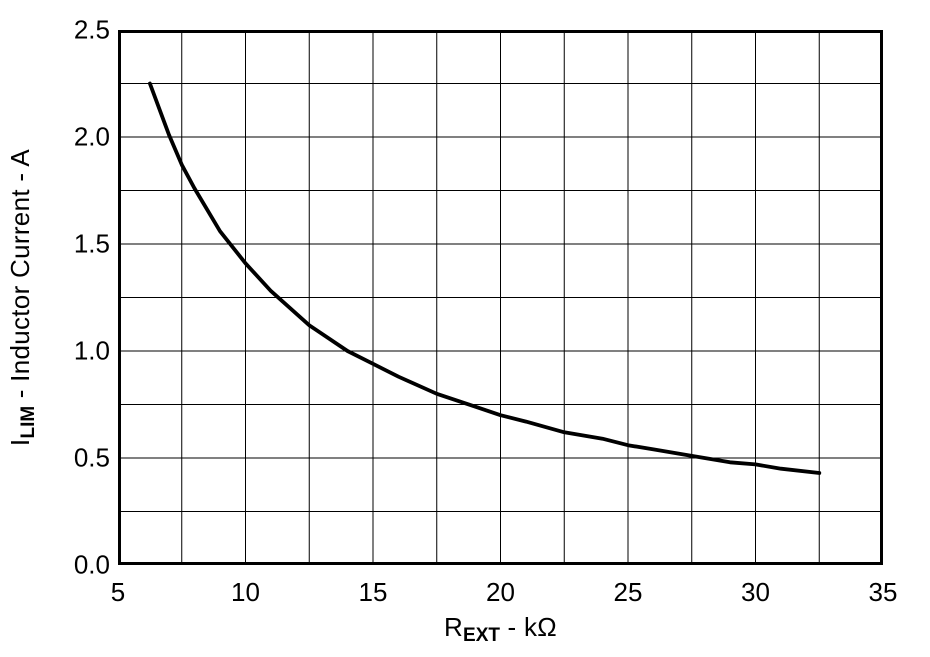 The height and width of the screenshot is (657, 930). I want to click on x-tick-label: 25, so click(628, 592).